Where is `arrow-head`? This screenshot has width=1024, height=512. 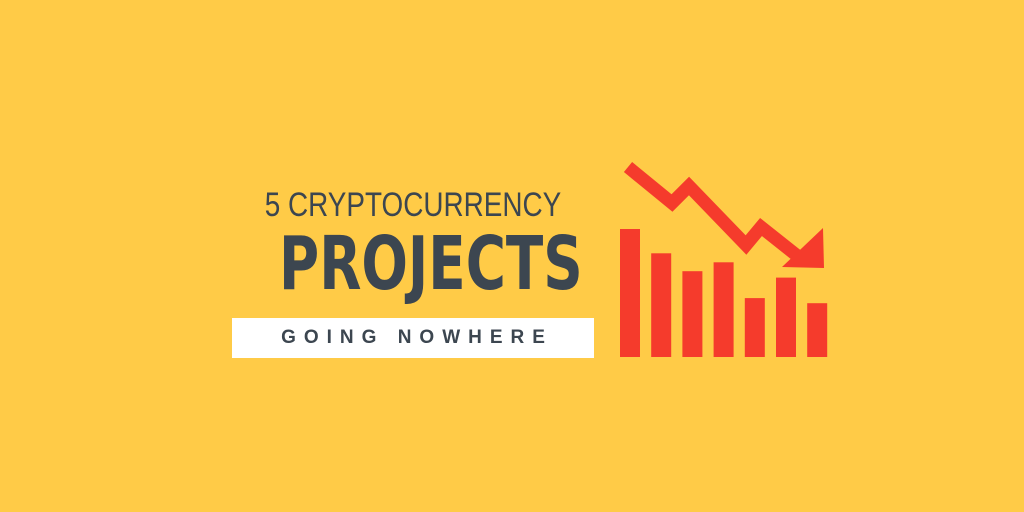 arrow-head is located at coordinates (803, 248).